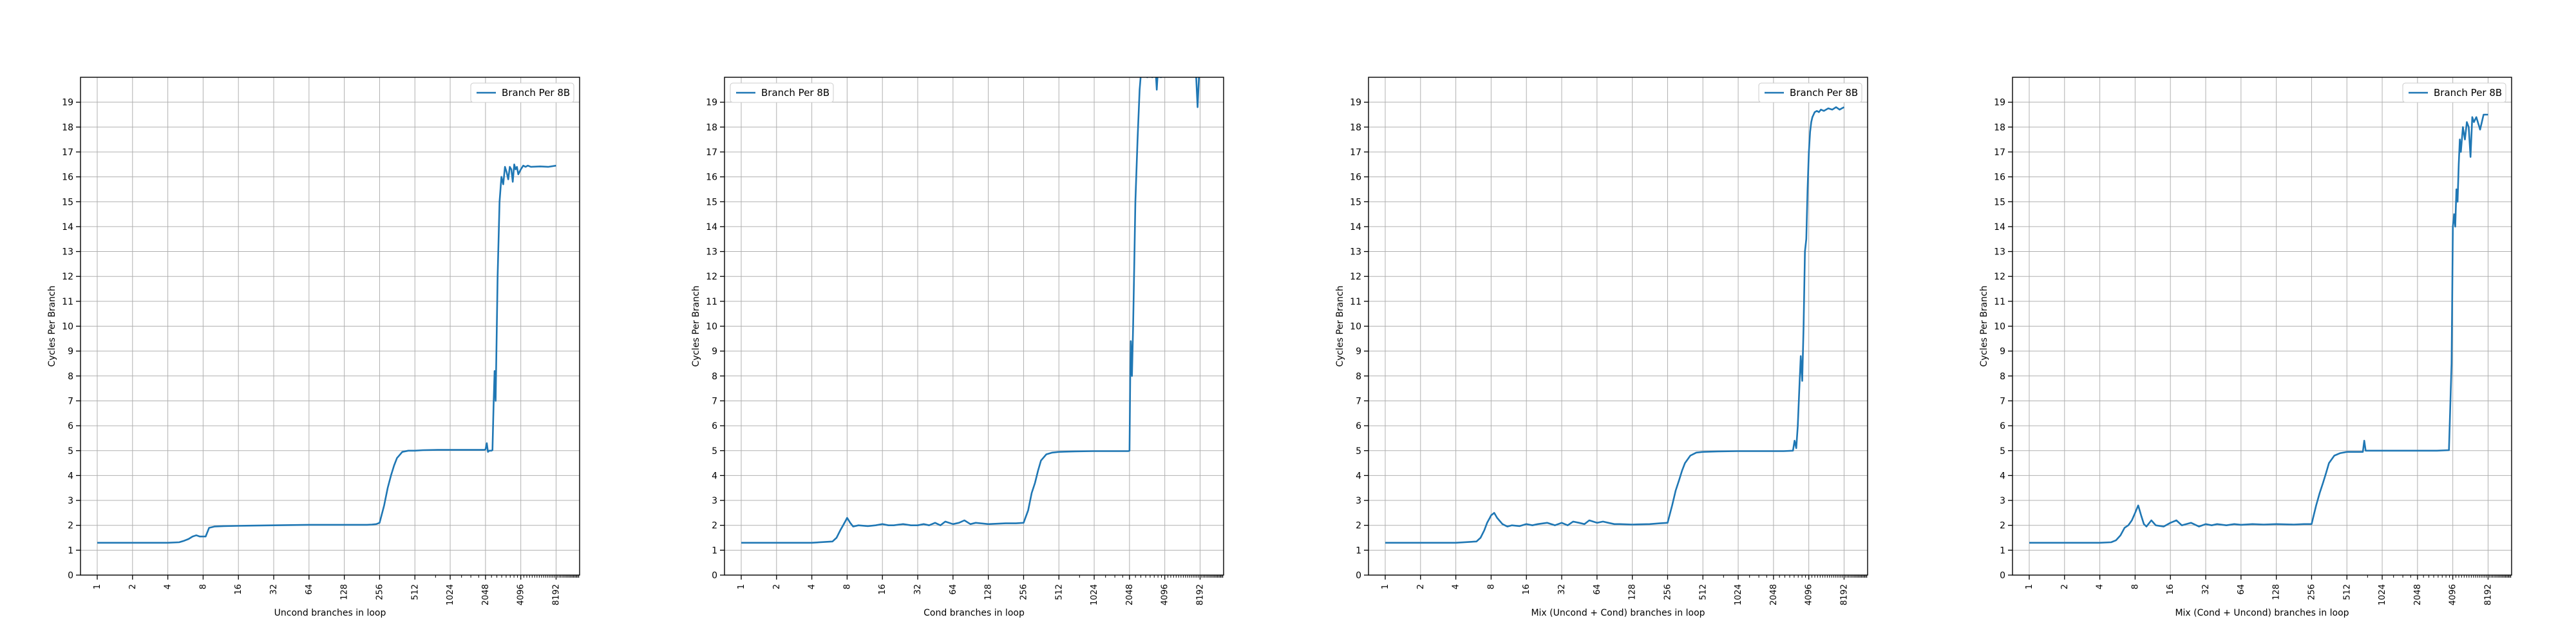 This screenshot has width=2576, height=644. What do you see at coordinates (1421, 587) in the screenshot?
I see `x-tick-label: 2` at bounding box center [1421, 587].